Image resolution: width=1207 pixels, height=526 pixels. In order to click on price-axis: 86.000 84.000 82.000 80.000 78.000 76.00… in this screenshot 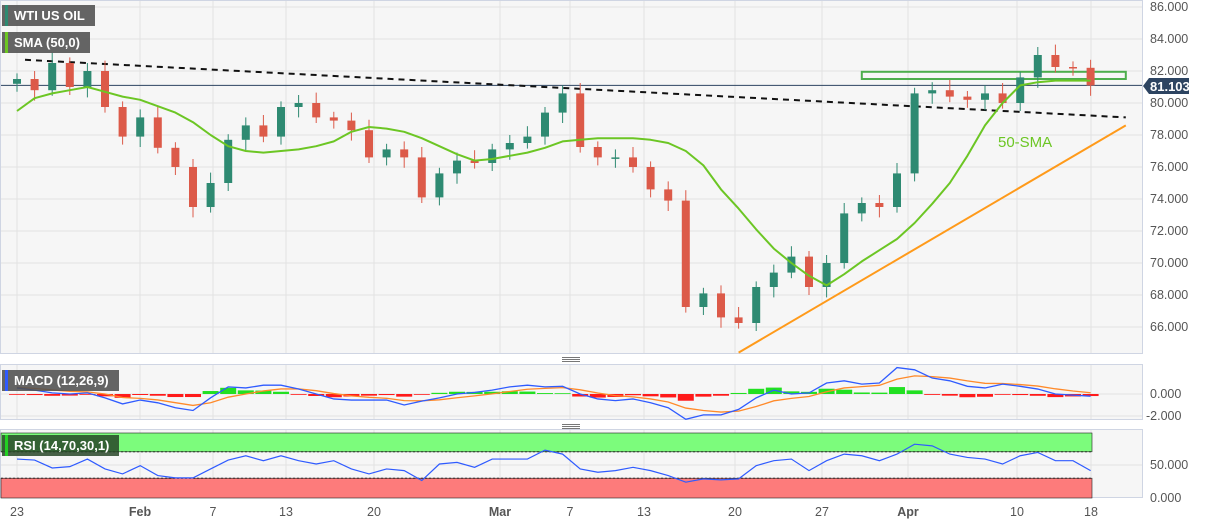, I will do `click(1167, 252)`.